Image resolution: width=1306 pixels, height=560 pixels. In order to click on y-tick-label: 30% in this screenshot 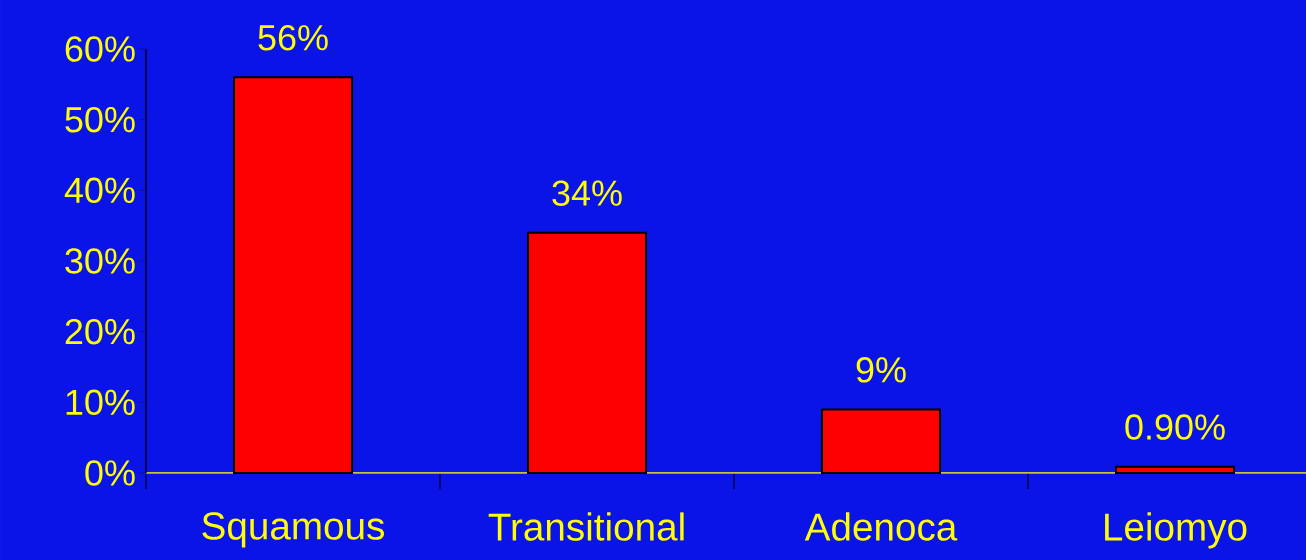, I will do `click(100, 261)`.